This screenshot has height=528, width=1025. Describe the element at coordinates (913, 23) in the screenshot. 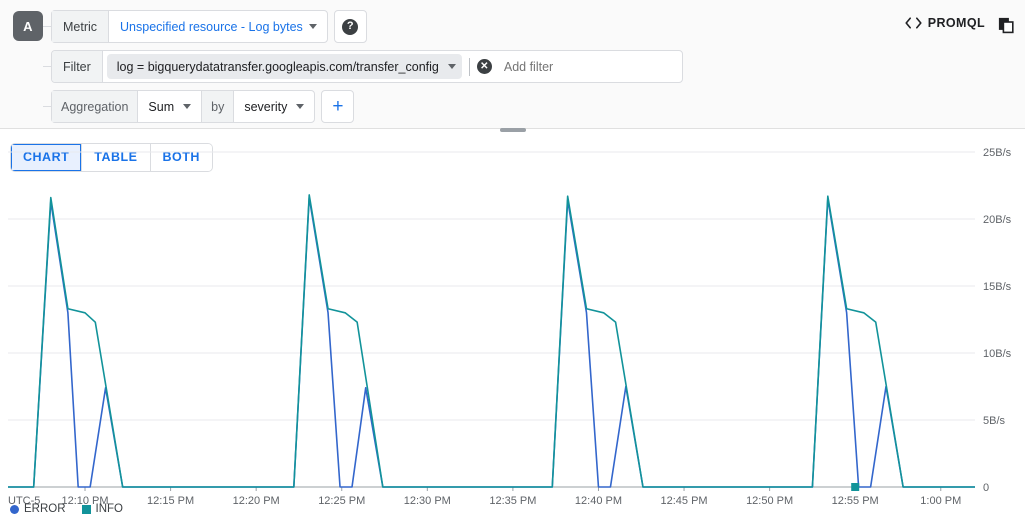

I see `code-brackets-icon` at that location.